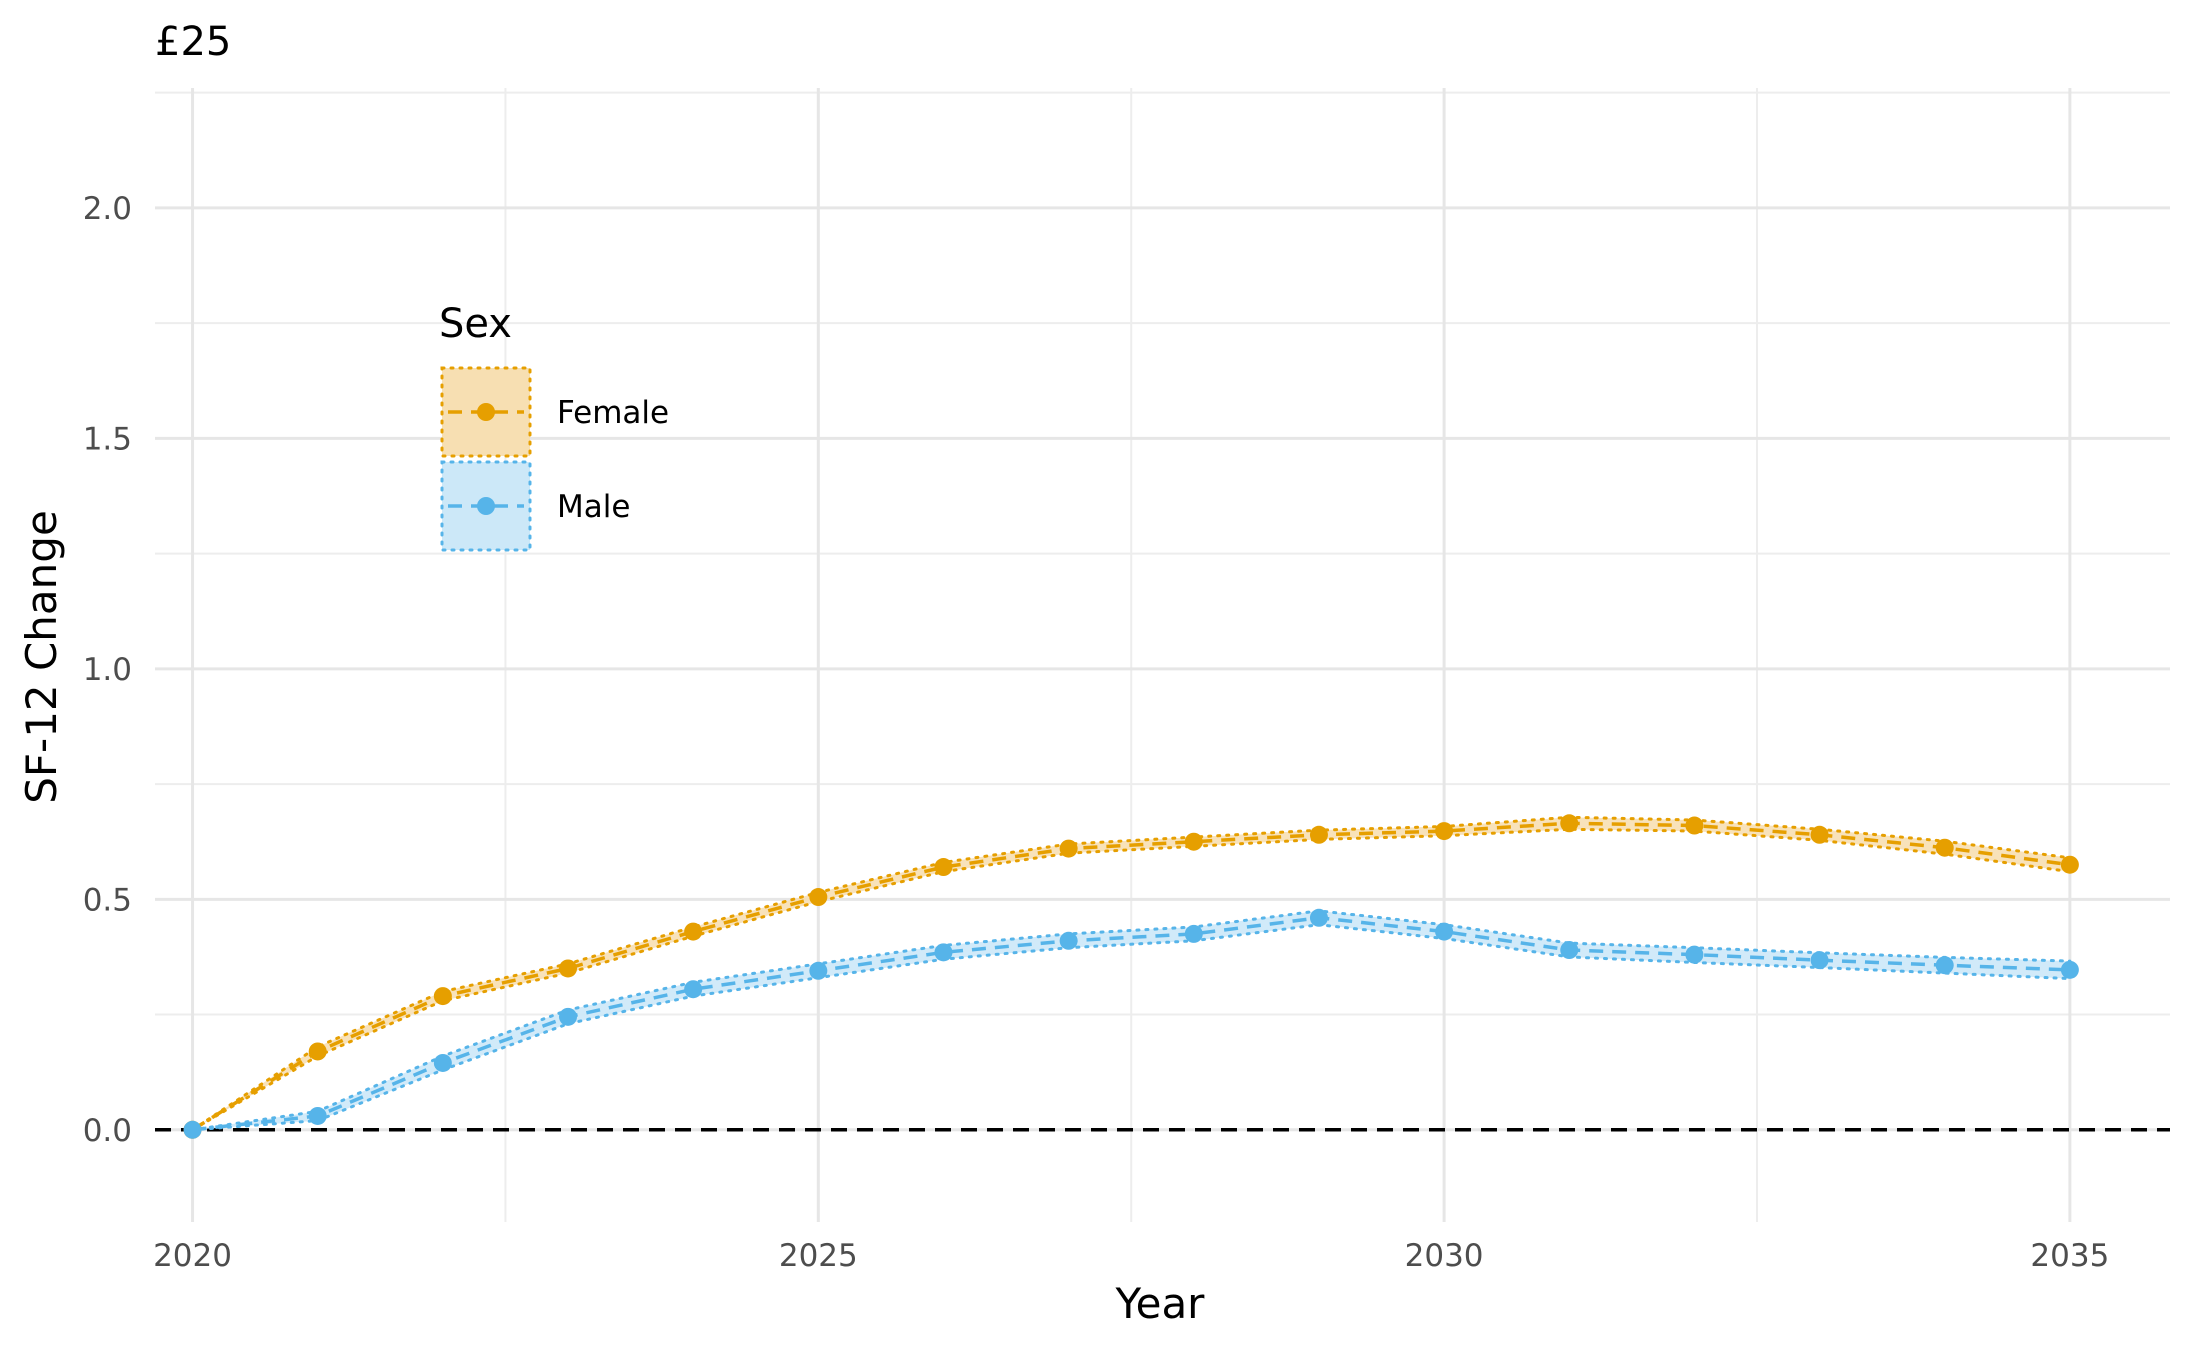 Image resolution: width=2187 pixels, height=1349 pixels. Describe the element at coordinates (107, 209) in the screenshot. I see `y-tick-label: 2.0` at that location.